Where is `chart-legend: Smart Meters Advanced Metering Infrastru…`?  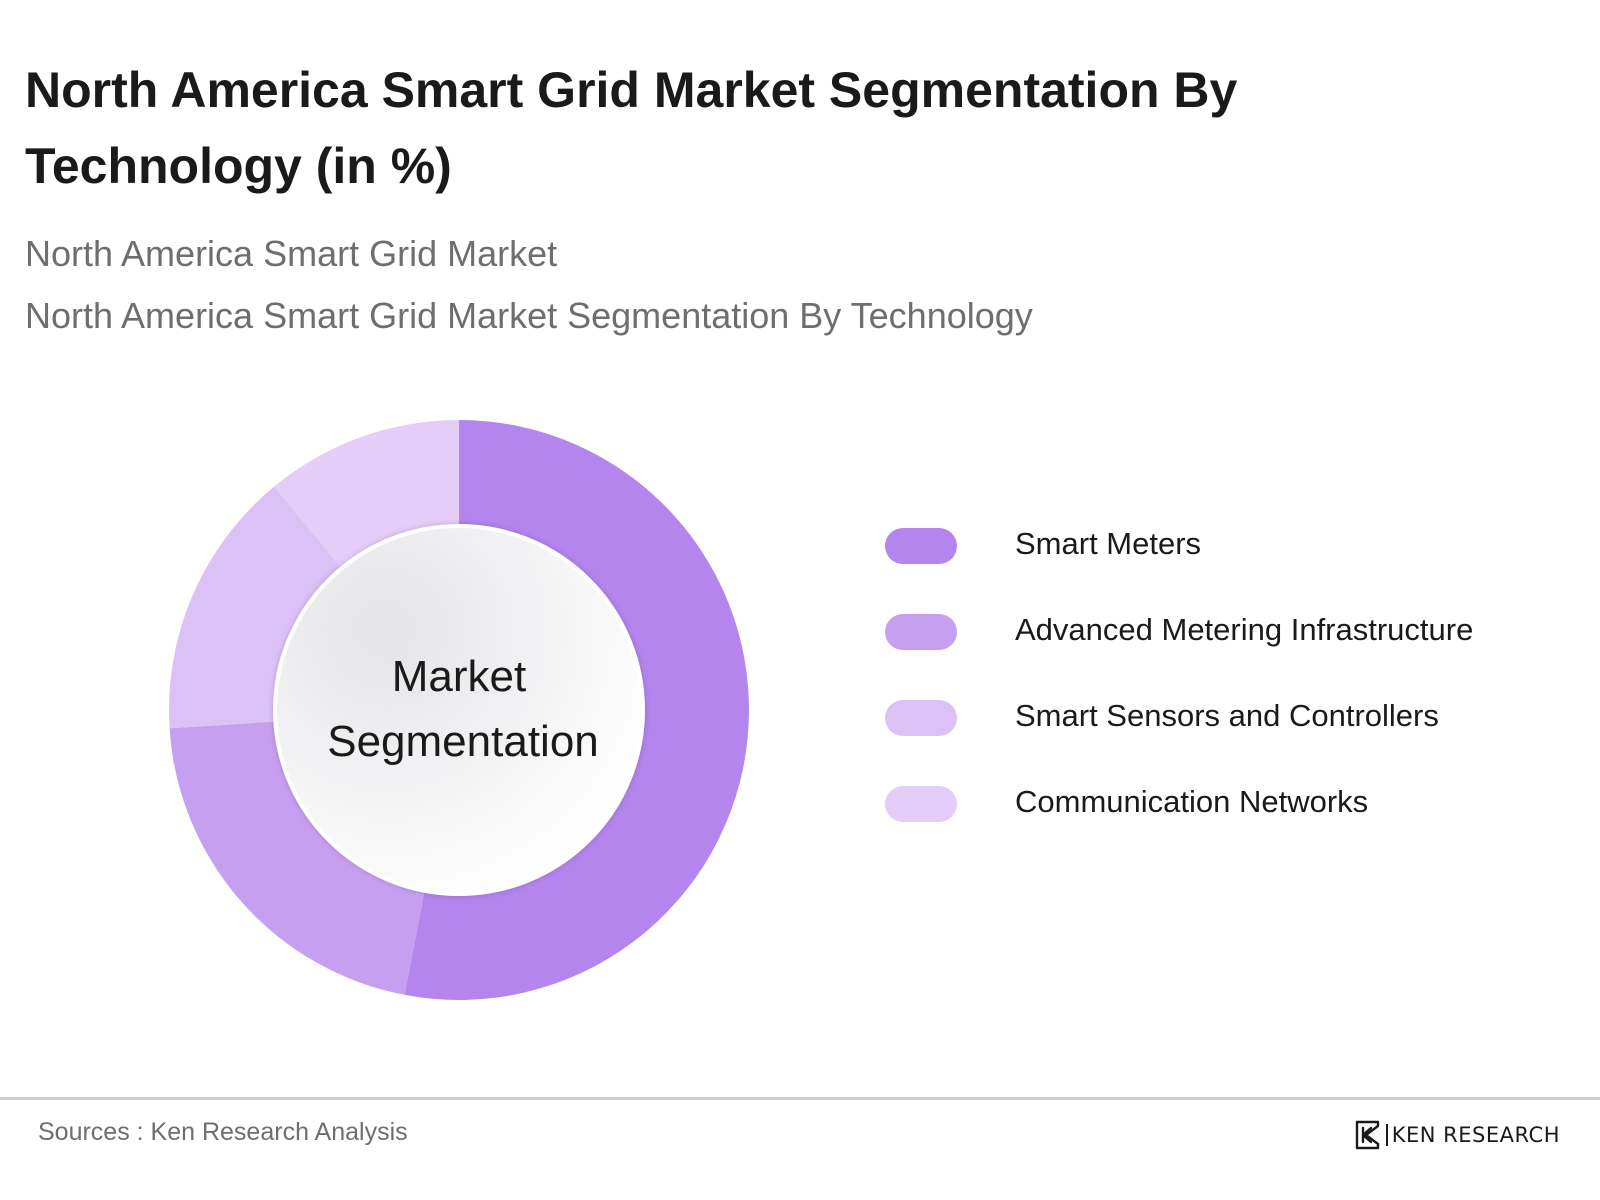
chart-legend: Smart Meters Advanced Metering Infrastru… is located at coordinates (1235, 692).